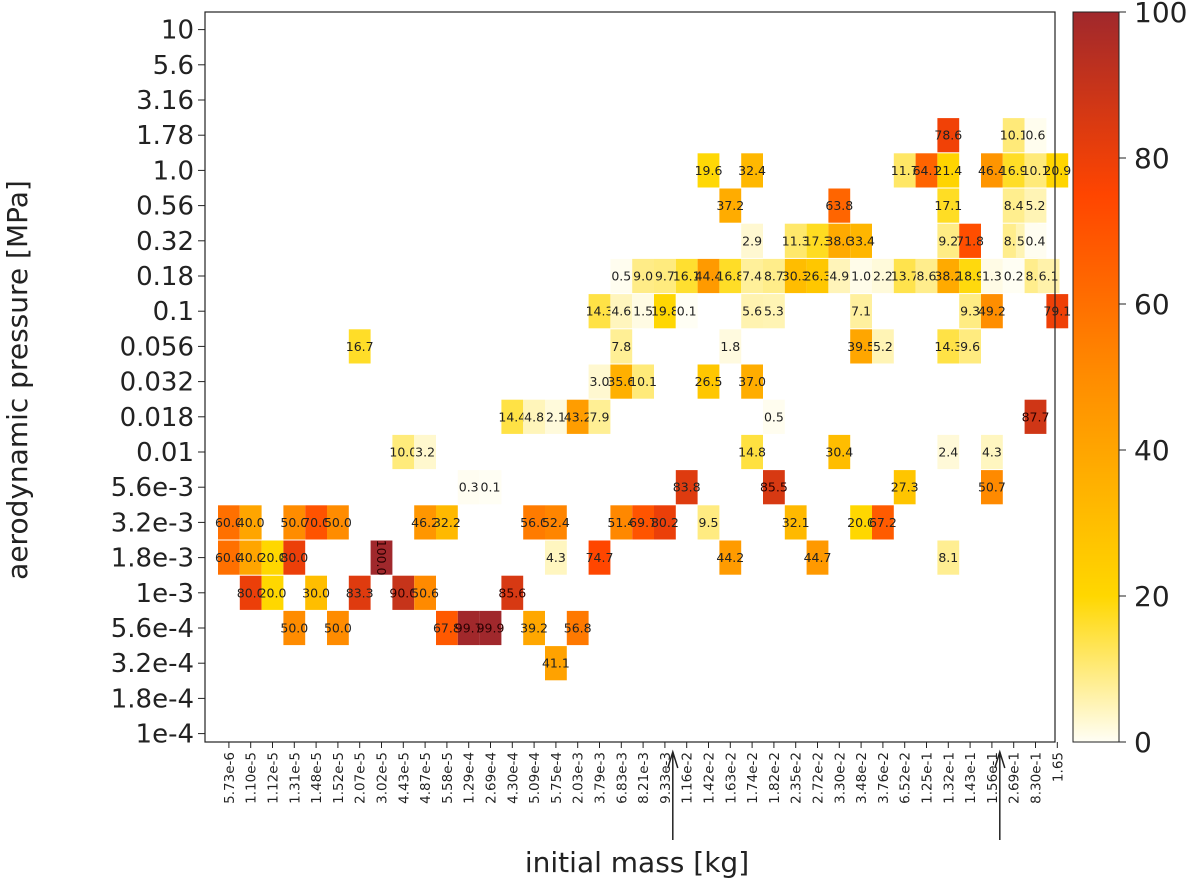 This screenshot has height=885, width=1200. What do you see at coordinates (165, 594) in the screenshot?
I see `y-tick-label: 1e-3` at bounding box center [165, 594].